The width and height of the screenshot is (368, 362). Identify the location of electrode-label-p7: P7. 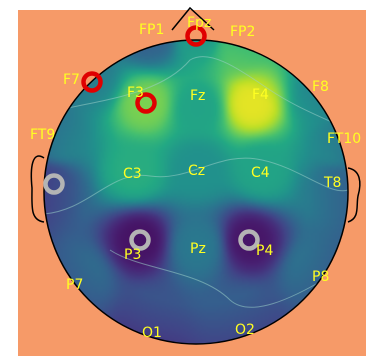
(74, 285).